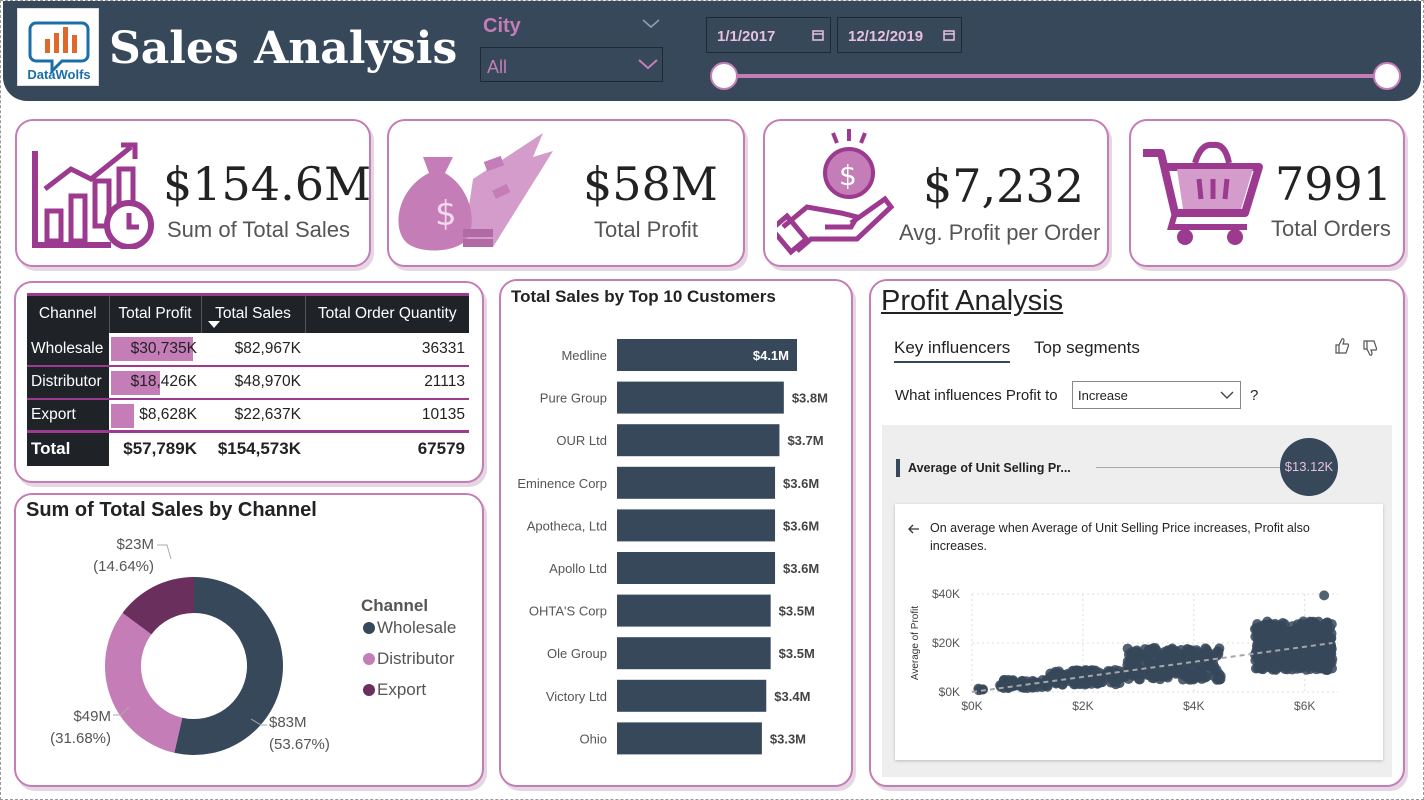 The width and height of the screenshot is (1424, 800). Describe the element at coordinates (1370, 348) in the screenshot. I see `thumbs-down-icon` at that location.